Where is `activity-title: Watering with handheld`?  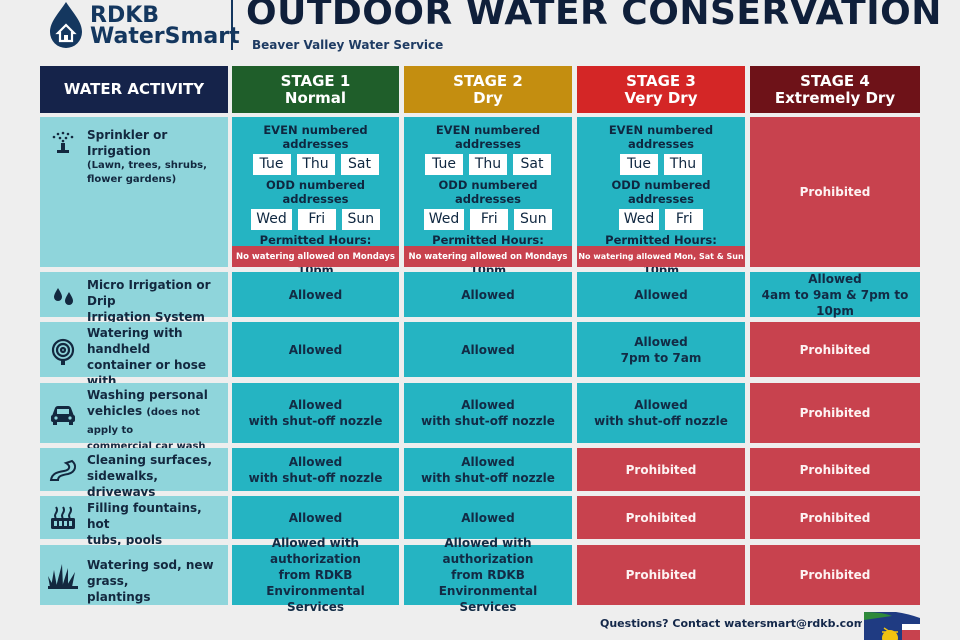
activity-title: Watering with handheld is located at coordinates (135, 341).